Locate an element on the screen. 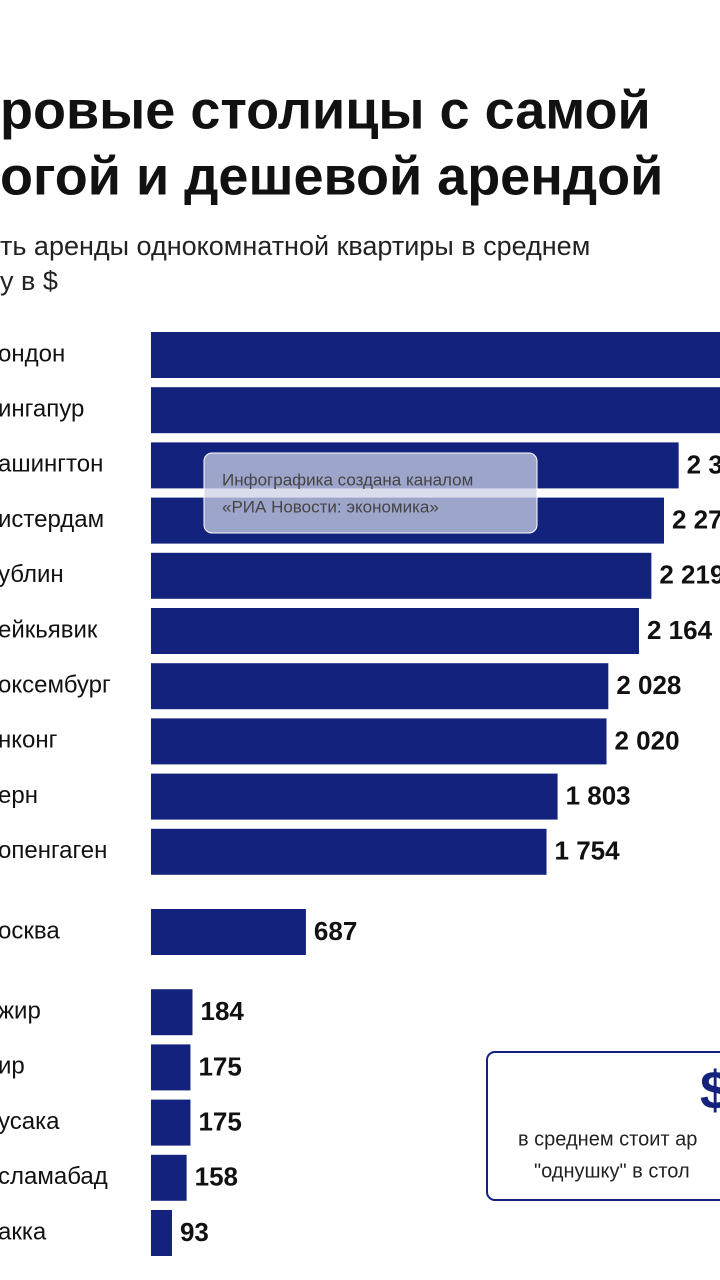 The image size is (720, 1280). category-label: ир is located at coordinates (12, 1066).